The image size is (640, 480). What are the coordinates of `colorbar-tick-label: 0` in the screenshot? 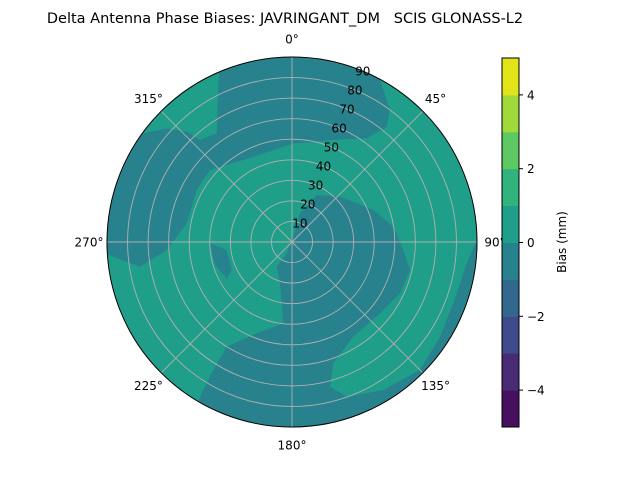 It's located at (531, 243).